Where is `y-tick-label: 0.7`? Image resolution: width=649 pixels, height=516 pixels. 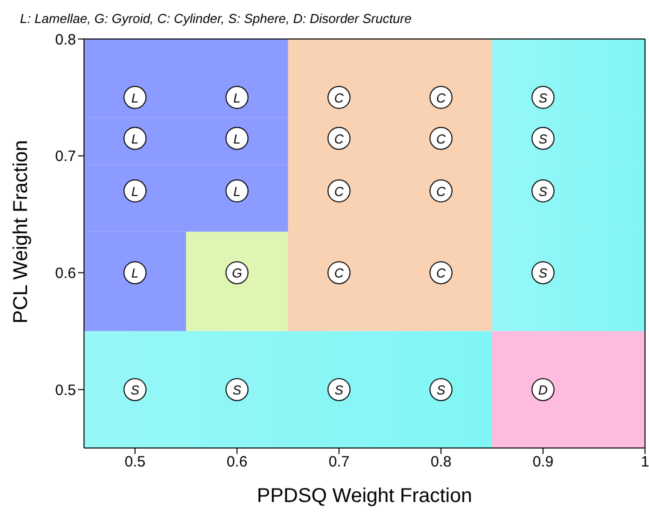 y-tick-label: 0.7 is located at coordinates (65, 157).